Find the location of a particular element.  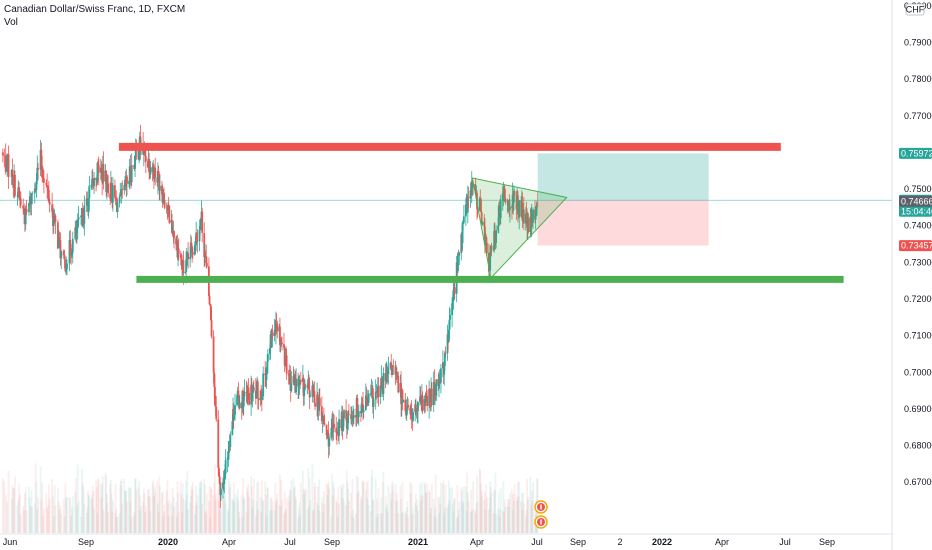

dividend-event-icon is located at coordinates (541, 522).